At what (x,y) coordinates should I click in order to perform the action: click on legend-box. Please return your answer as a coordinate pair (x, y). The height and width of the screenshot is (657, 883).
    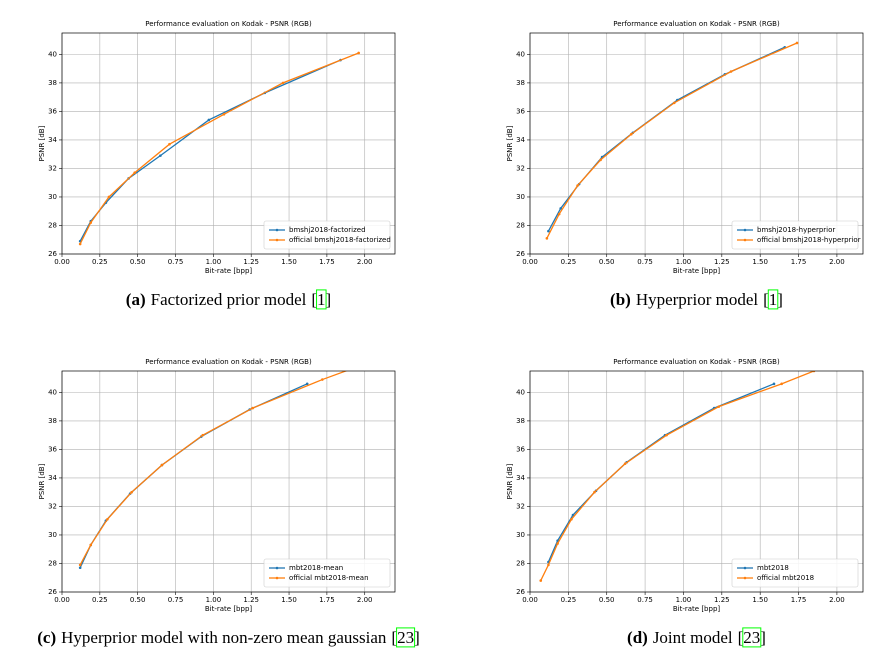
    Looking at the image, I should click on (327, 235).